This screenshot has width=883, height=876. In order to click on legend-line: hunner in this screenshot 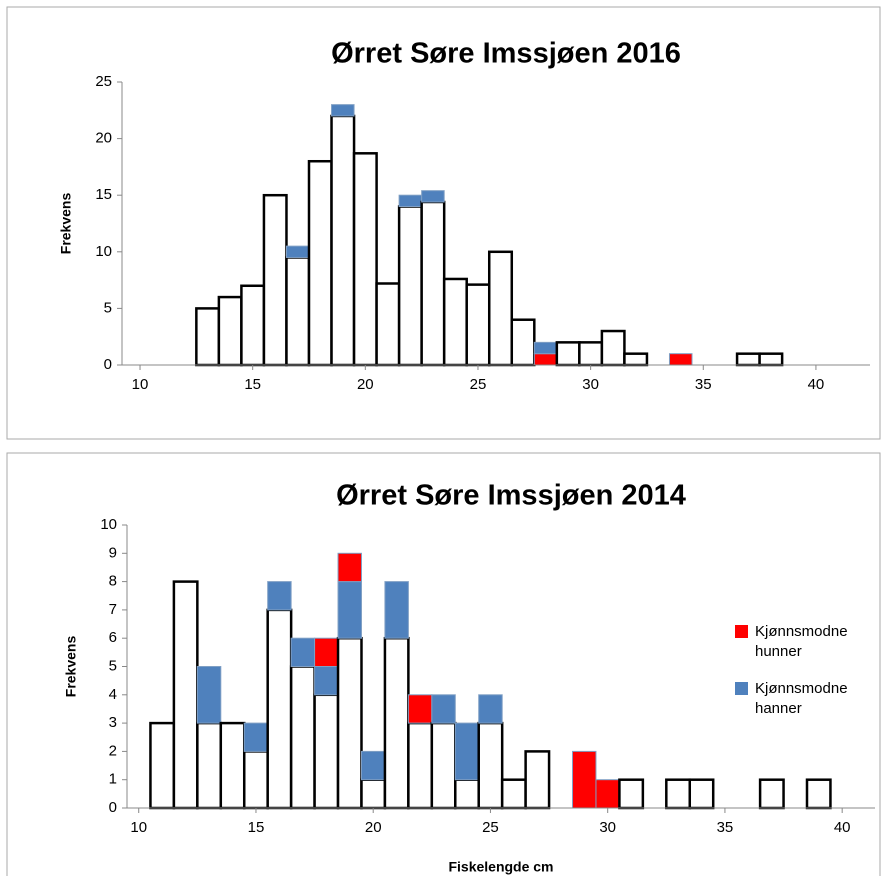, I will do `click(778, 651)`.